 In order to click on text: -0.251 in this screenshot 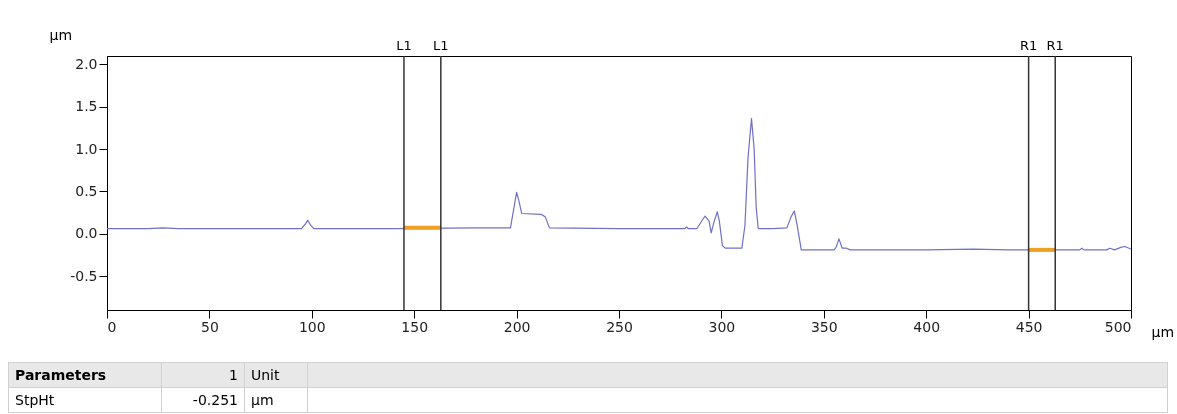, I will do `click(203, 400)`.